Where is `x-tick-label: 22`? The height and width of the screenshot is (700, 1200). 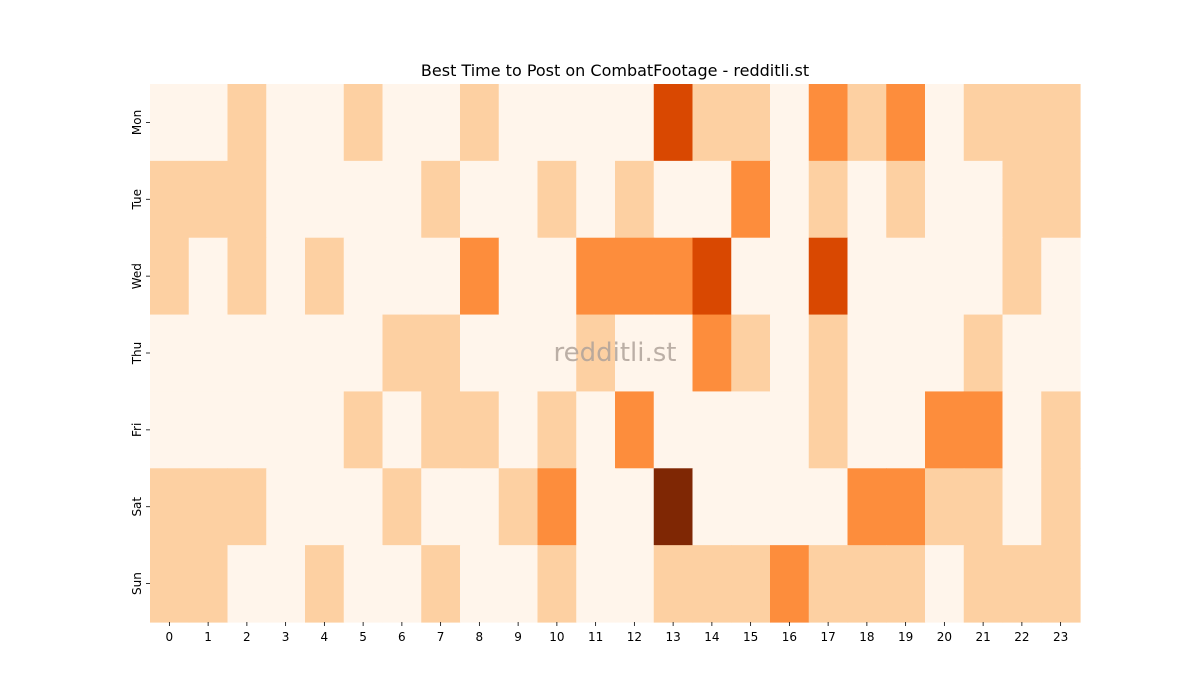
x-tick-label: 22 is located at coordinates (1021, 637).